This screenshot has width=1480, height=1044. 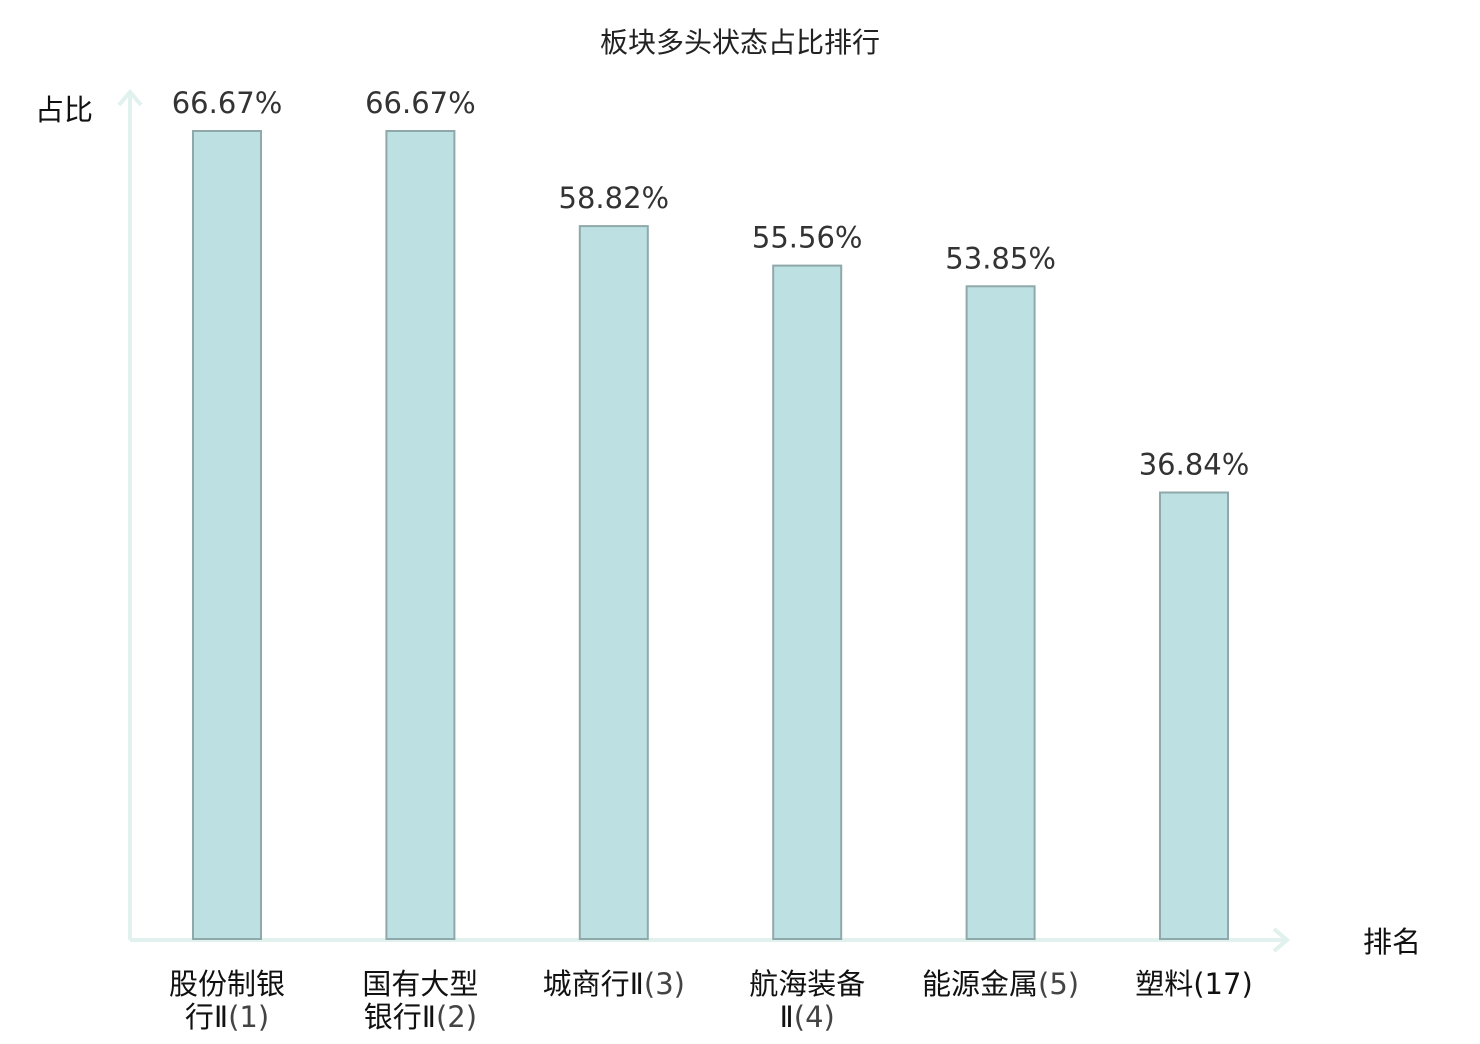 I want to click on category-label-6: 塑料(17), so click(x=1194, y=984).